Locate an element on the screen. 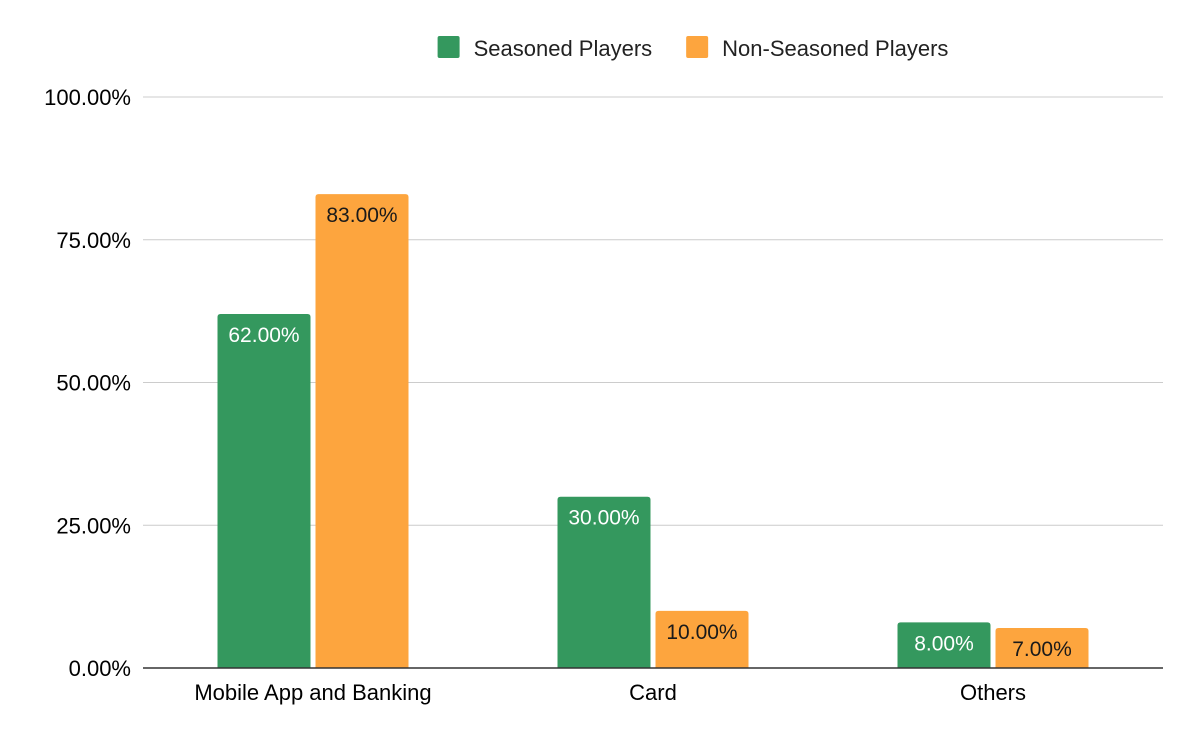  data-label: 7.00% is located at coordinates (1042, 649).